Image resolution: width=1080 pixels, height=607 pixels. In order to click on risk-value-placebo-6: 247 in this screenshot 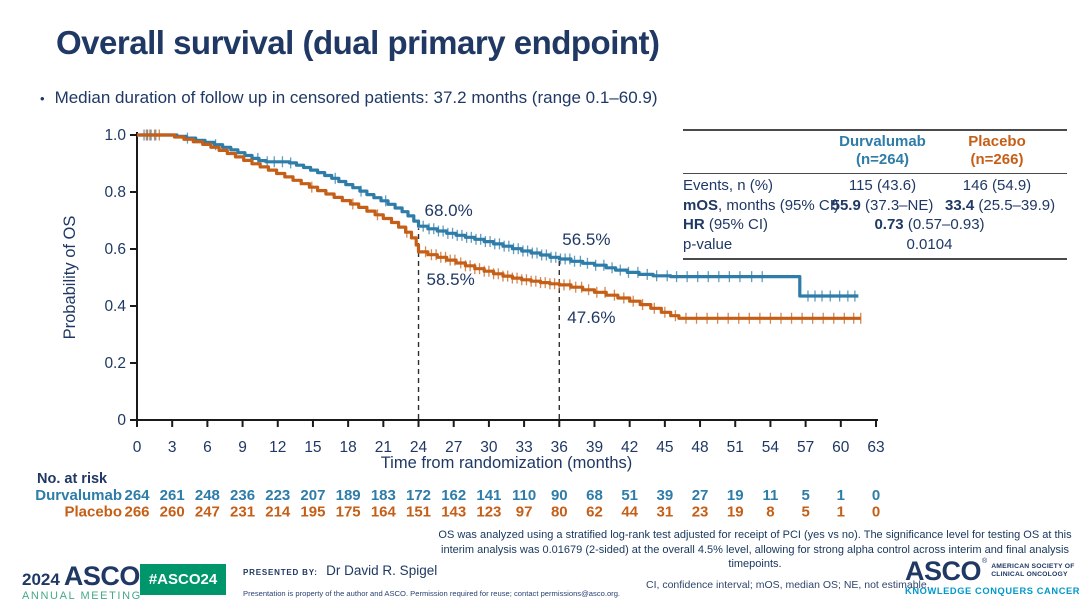, I will do `click(207, 512)`.